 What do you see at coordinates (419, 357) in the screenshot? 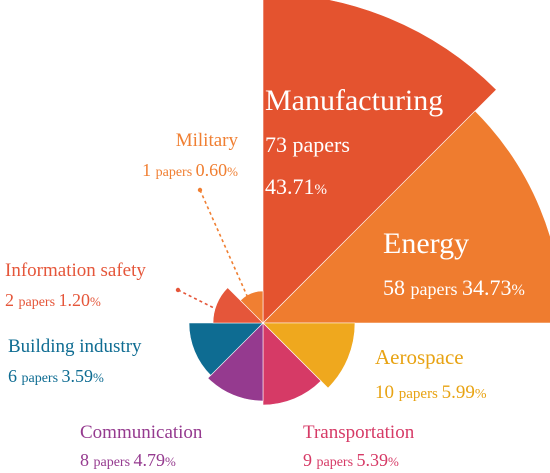
I see `label-name-aerospace: Aerospace` at bounding box center [419, 357].